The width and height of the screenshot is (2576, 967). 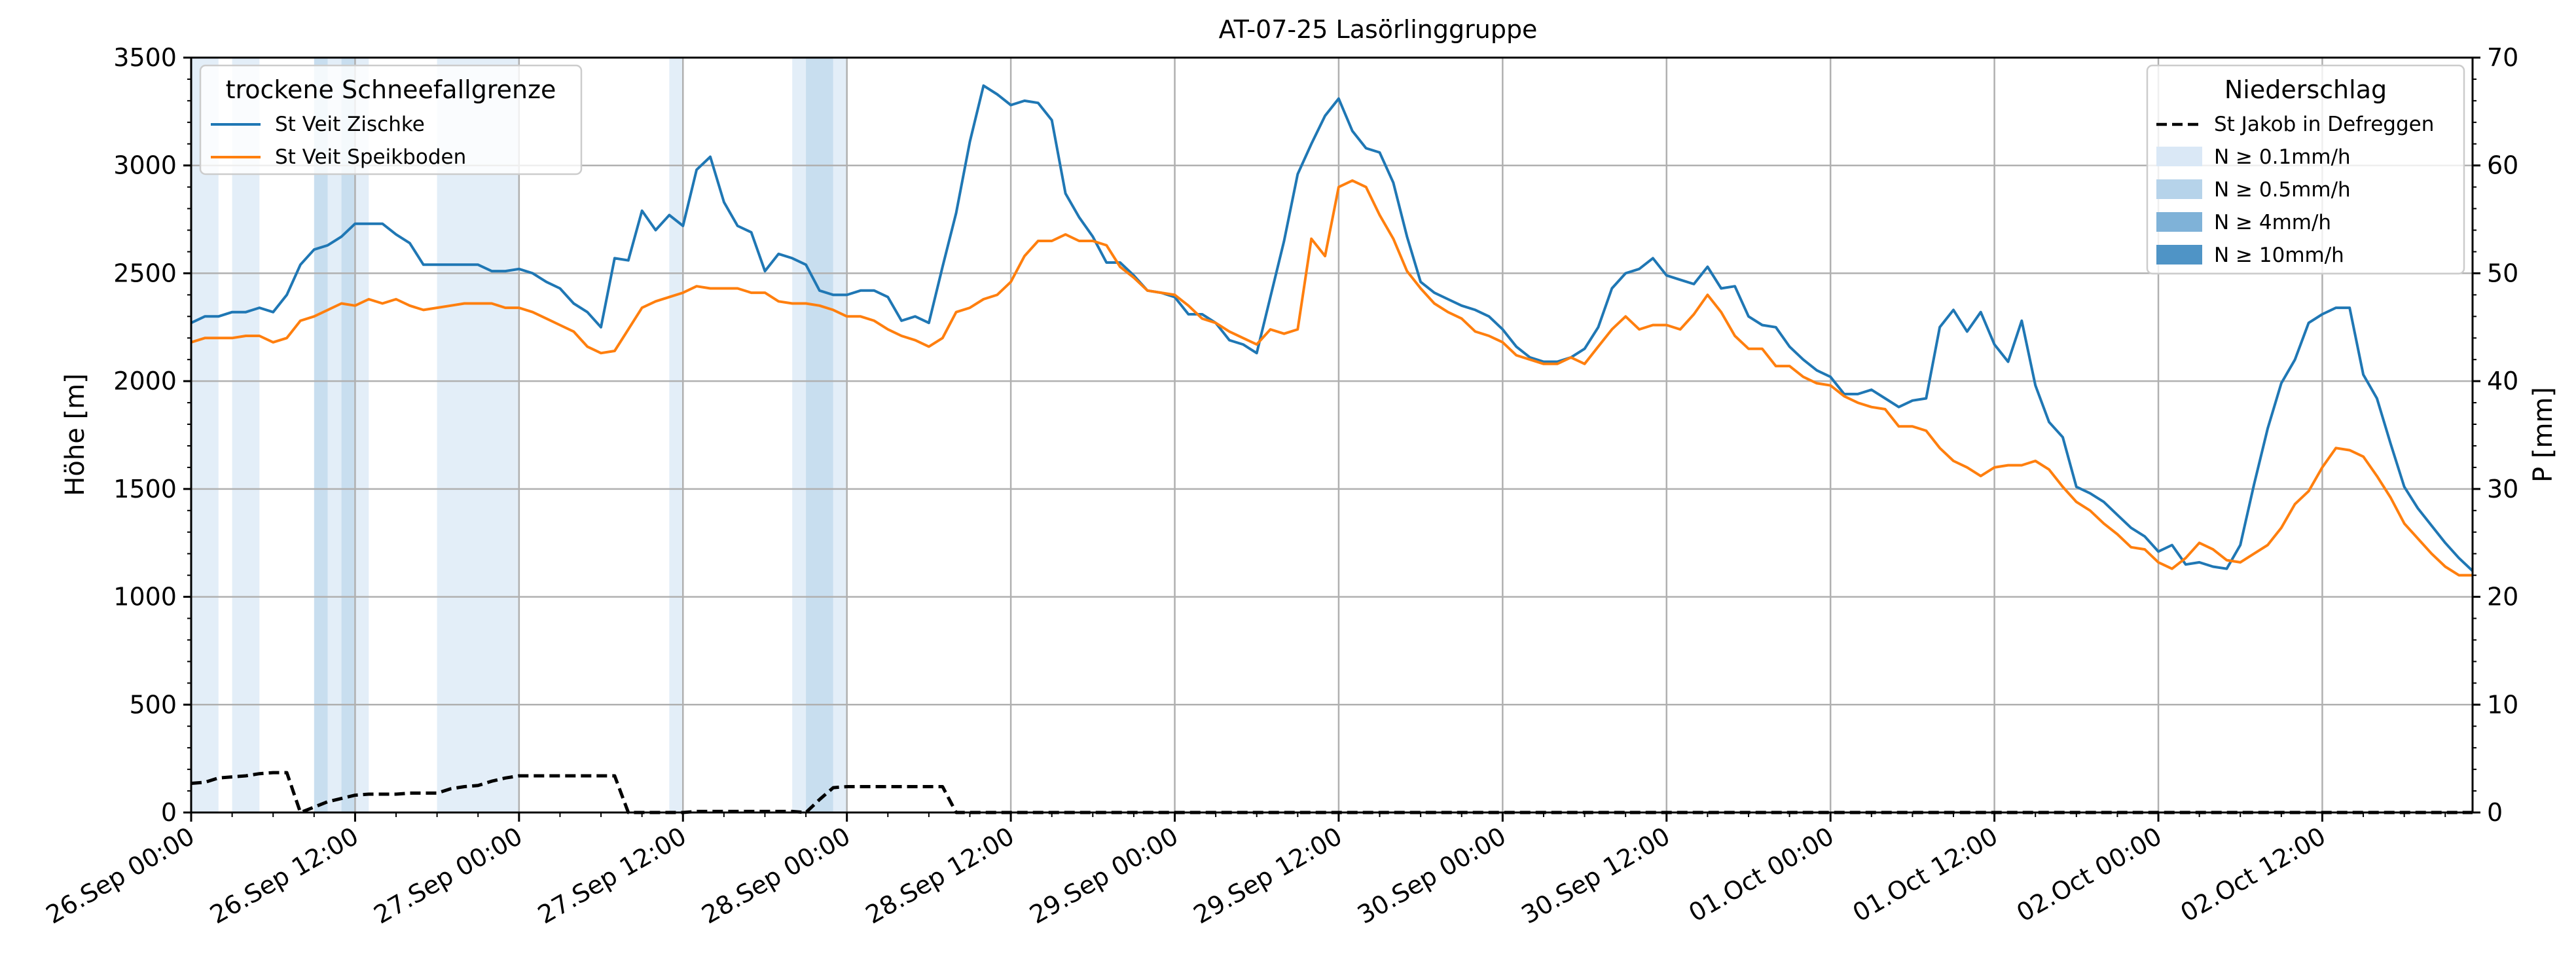 What do you see at coordinates (145, 597) in the screenshot?
I see `y-tick-label-left-2: 1000` at bounding box center [145, 597].